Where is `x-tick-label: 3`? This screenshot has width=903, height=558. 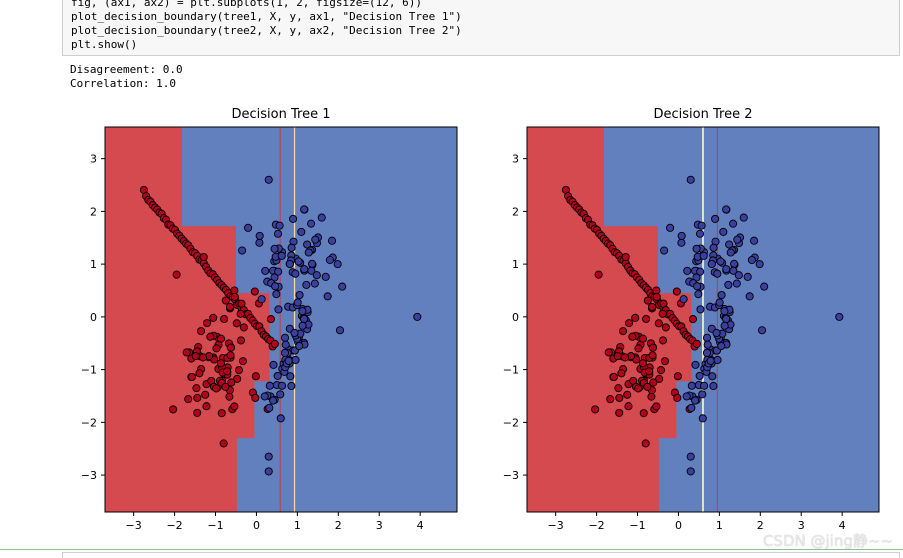
x-tick-label: 3 is located at coordinates (379, 525).